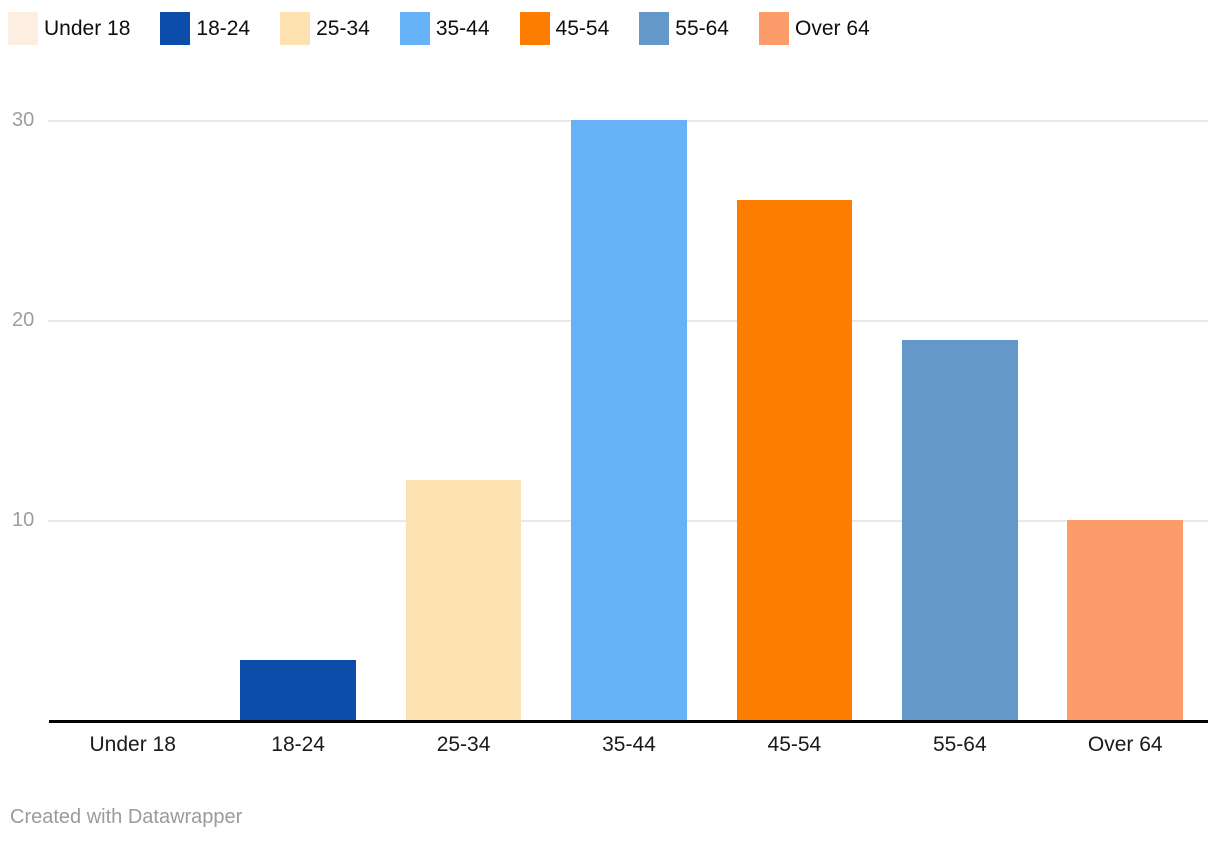 The width and height of the screenshot is (1220, 844). What do you see at coordinates (23, 320) in the screenshot?
I see `y-tick-label-20: 20` at bounding box center [23, 320].